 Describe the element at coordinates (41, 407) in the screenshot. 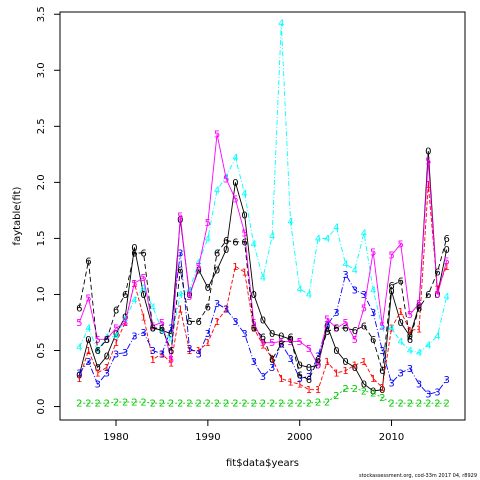

I see `y-tick-label: 0.0` at that location.